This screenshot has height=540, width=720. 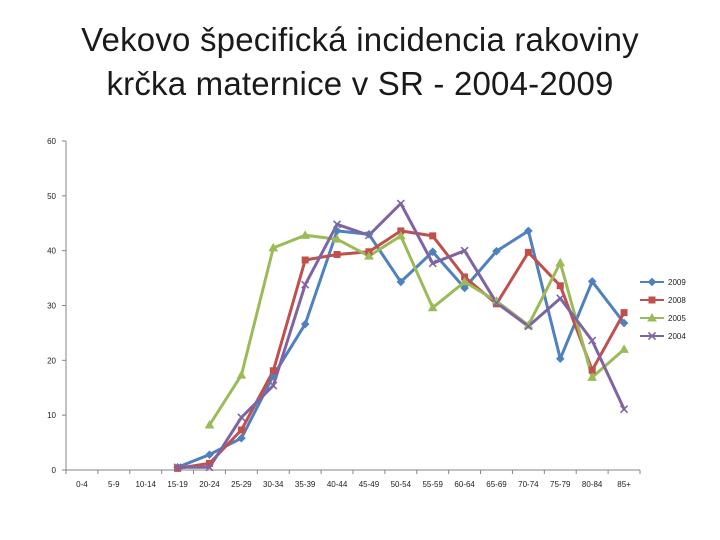 I want to click on legend-item-2009: 2009, so click(x=663, y=282).